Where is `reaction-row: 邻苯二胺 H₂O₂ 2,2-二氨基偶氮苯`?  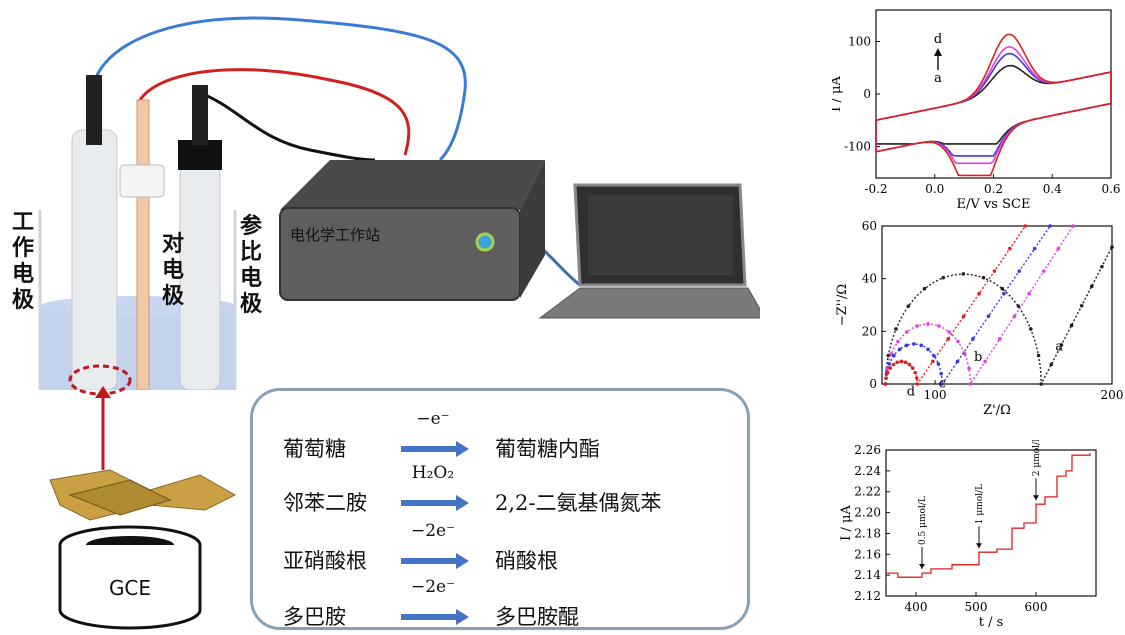 reaction-row: 邻苯二胺 H₂O₂ 2,2-二氨基偶氮苯 is located at coordinates (503, 492).